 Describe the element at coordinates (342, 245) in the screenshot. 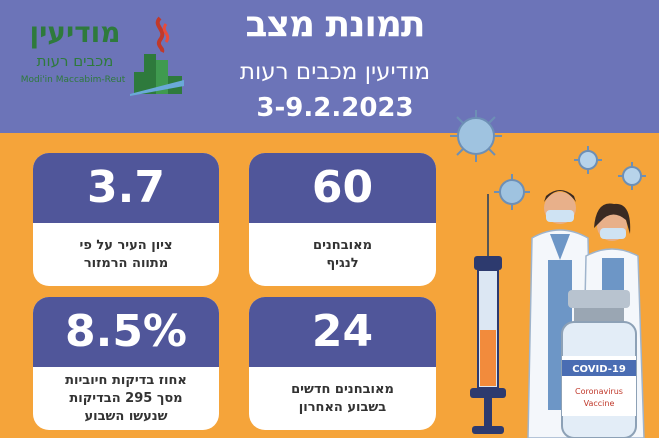

I see `card-label-line: מאובחנים` at that location.